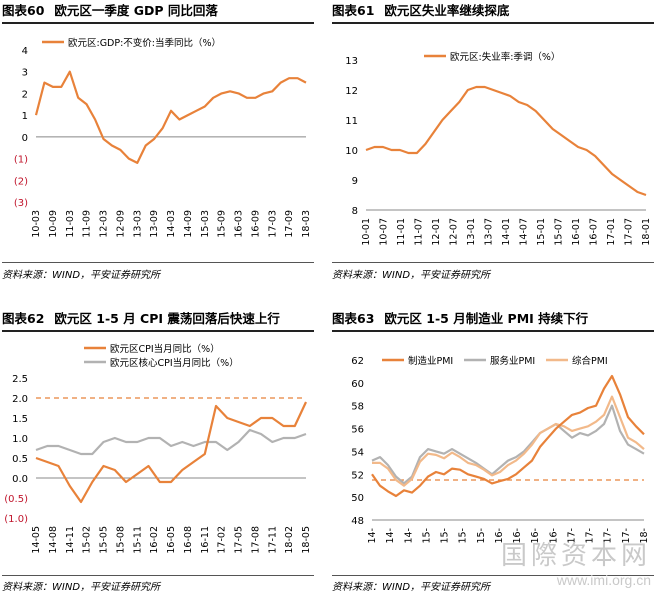 Image resolution: width=659 pixels, height=593 pixels. What do you see at coordinates (351, 61) in the screenshot?
I see `y-tick-label: 13` at bounding box center [351, 61].